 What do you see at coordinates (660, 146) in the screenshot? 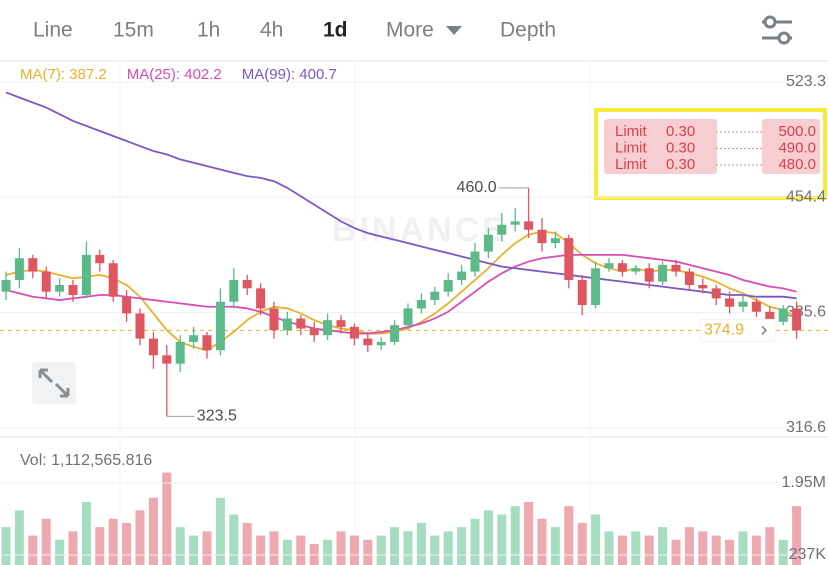
I see `limit-bg-left` at bounding box center [660, 146].